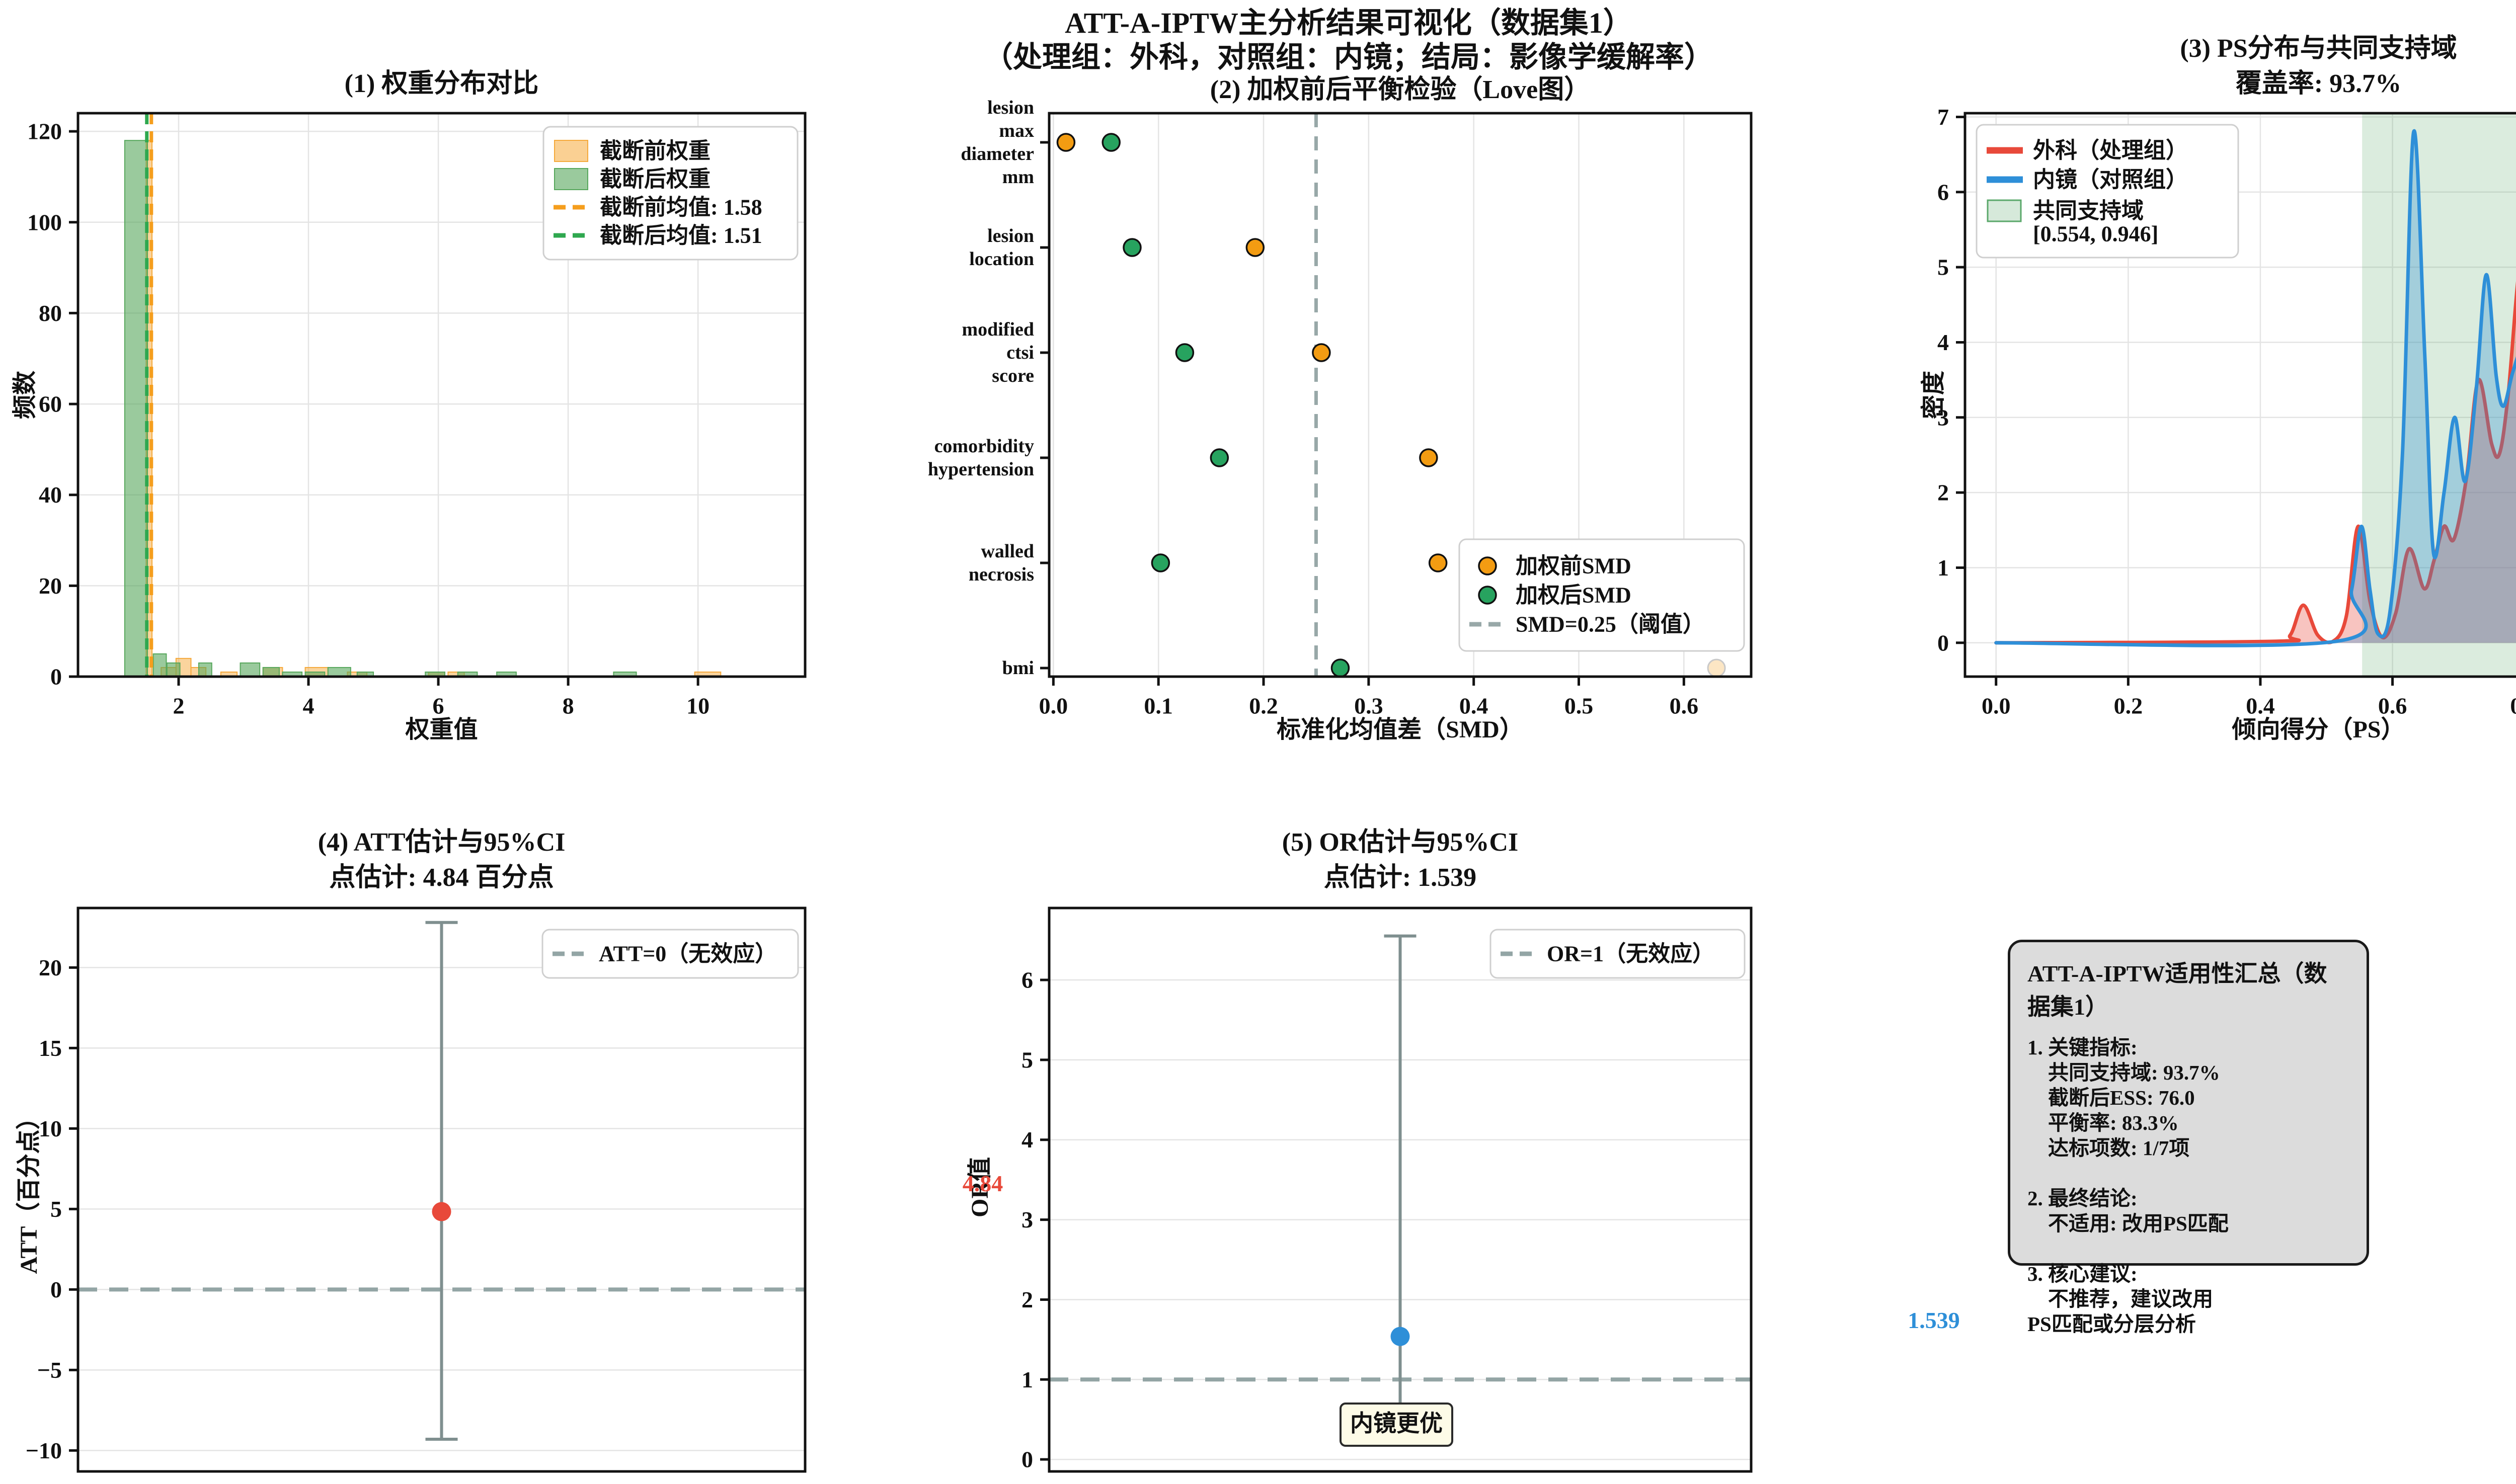 The width and height of the screenshot is (2516, 1484). I want to click on panel1-xlabel: 权重值, so click(441, 729).